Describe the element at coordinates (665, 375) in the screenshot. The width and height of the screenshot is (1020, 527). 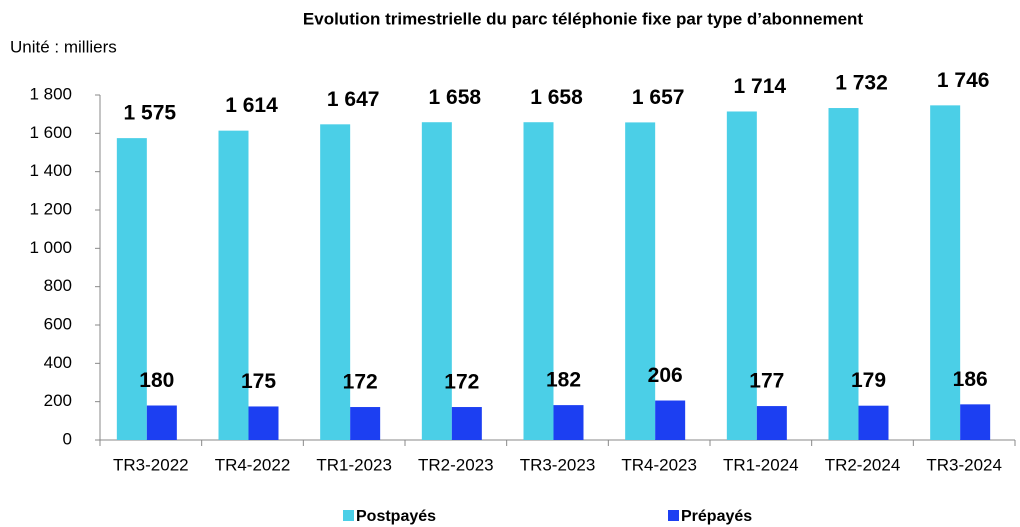
I see `value-label: 206` at that location.